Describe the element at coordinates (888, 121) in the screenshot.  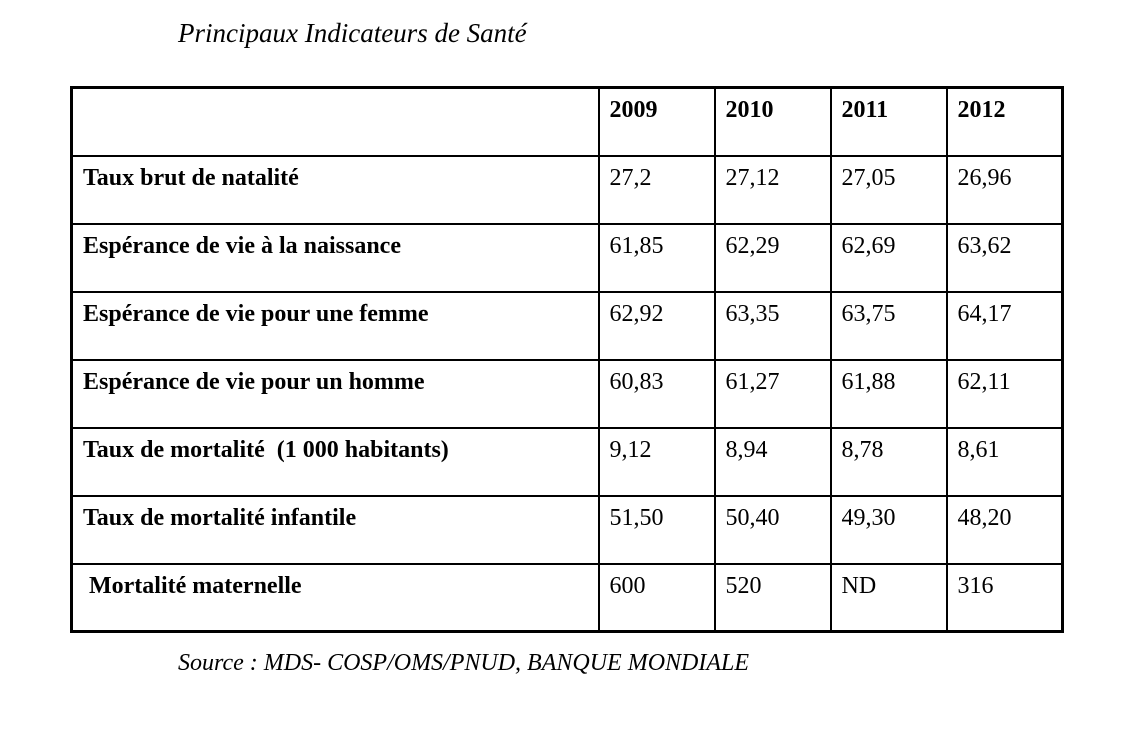
I see `year-column-header: 2011` at that location.